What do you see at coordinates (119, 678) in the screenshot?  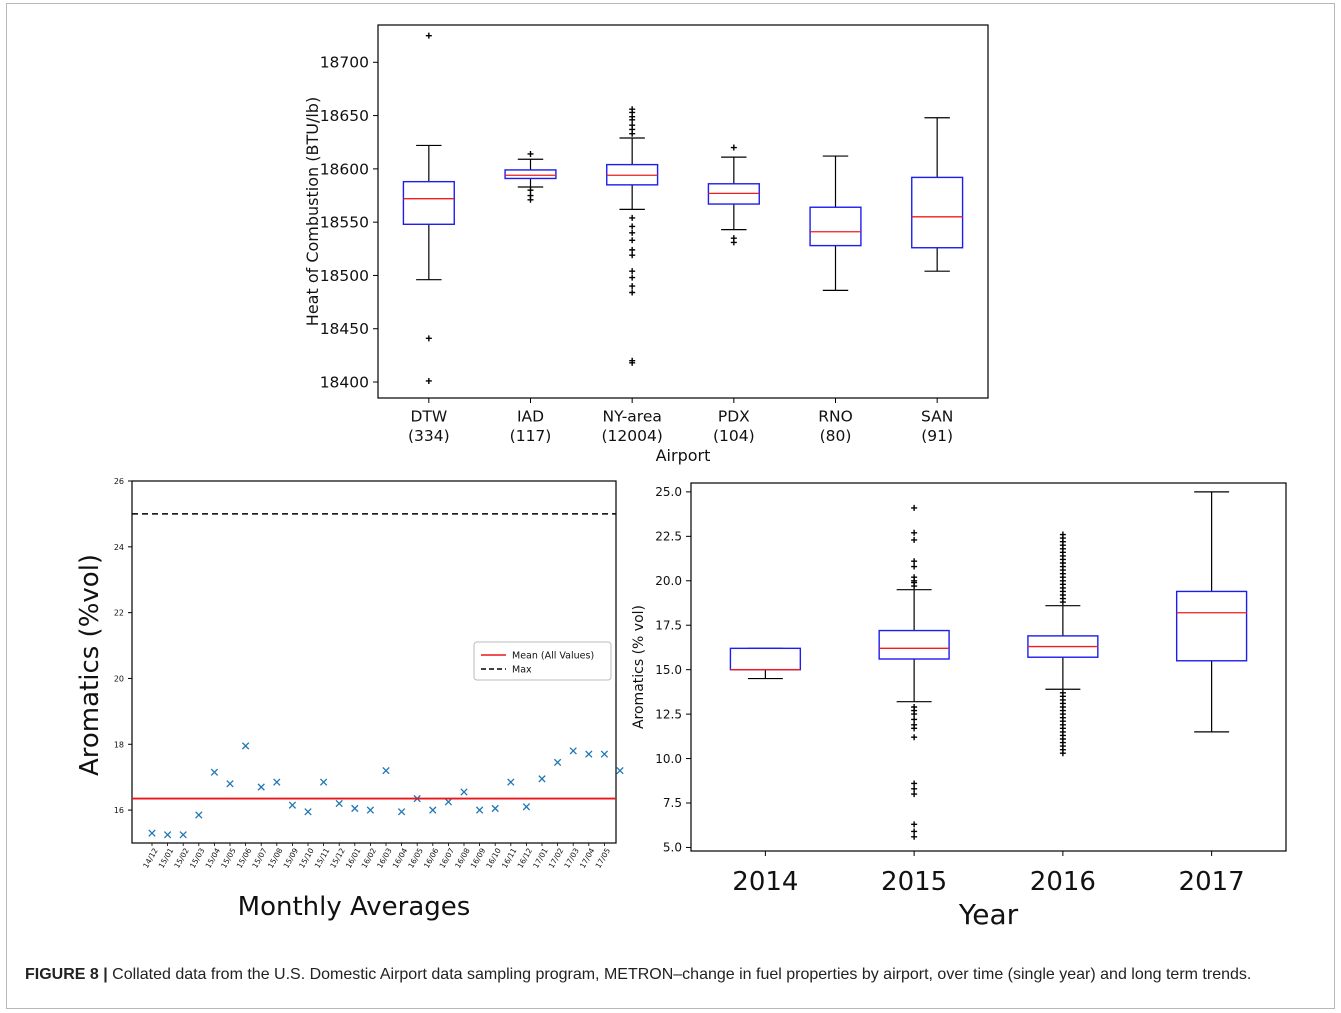 I see `monthly-y-tick-label: 20` at bounding box center [119, 678].